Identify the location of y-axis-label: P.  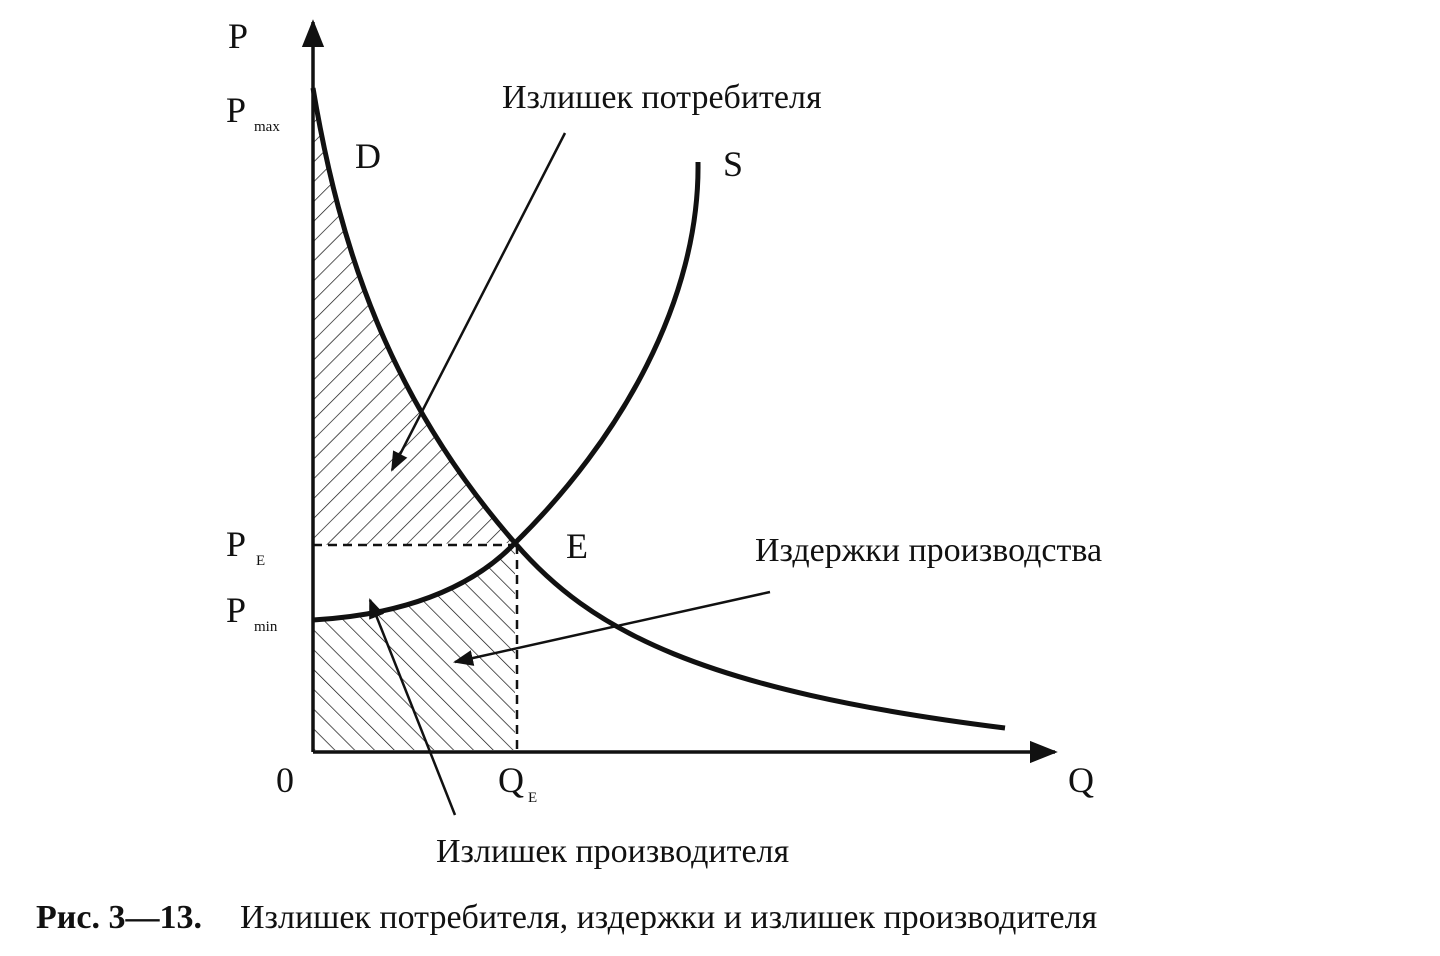
(238, 36).